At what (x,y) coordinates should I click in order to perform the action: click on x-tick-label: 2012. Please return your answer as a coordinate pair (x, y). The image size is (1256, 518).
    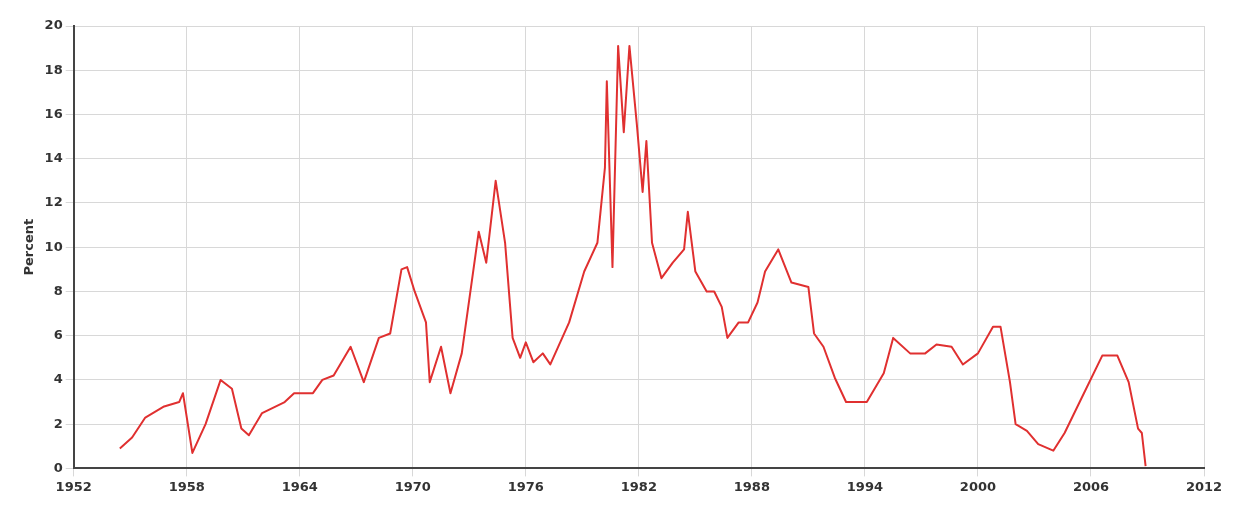
    Looking at the image, I should click on (1204, 486).